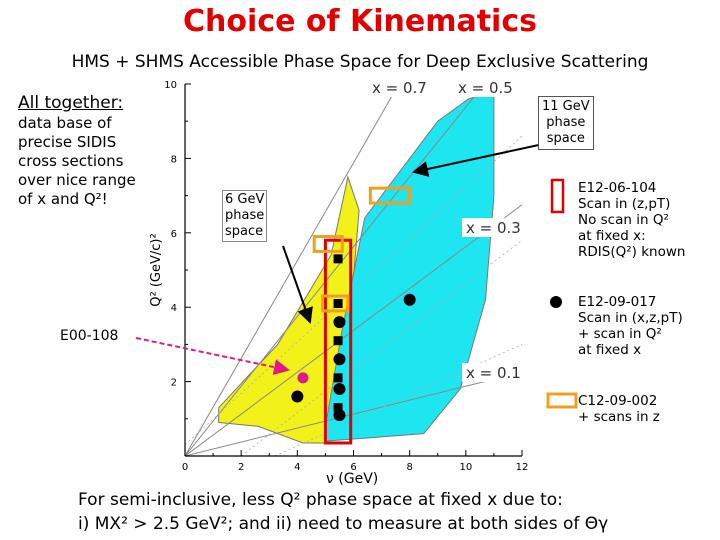 The width and height of the screenshot is (720, 540). What do you see at coordinates (562, 400) in the screenshot?
I see `c12-09-002-legend-marker` at bounding box center [562, 400].